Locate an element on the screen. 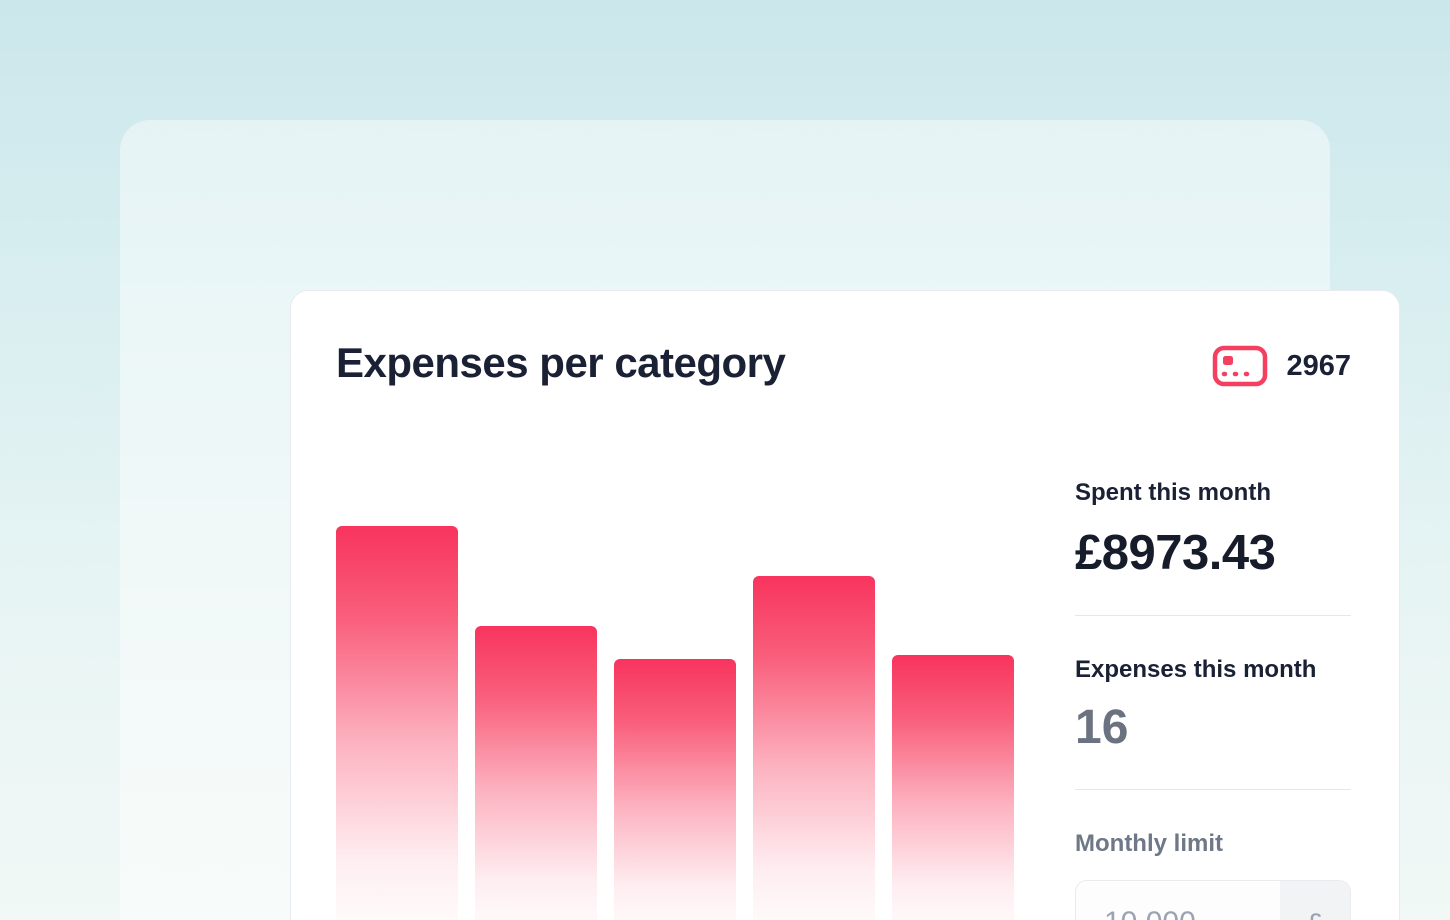 This screenshot has height=920, width=1450. bar-airlines is located at coordinates (675, 789).